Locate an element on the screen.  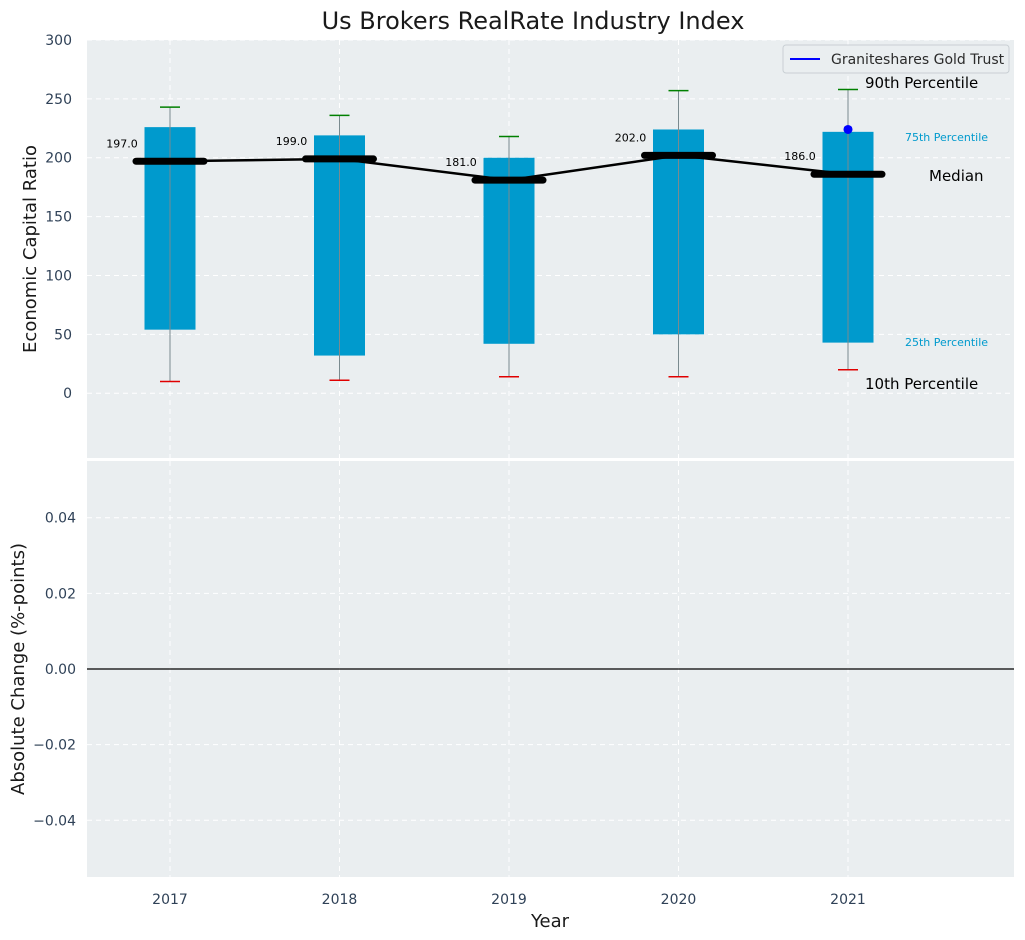
top-y-tick-label: 0 is located at coordinates (67, 394).